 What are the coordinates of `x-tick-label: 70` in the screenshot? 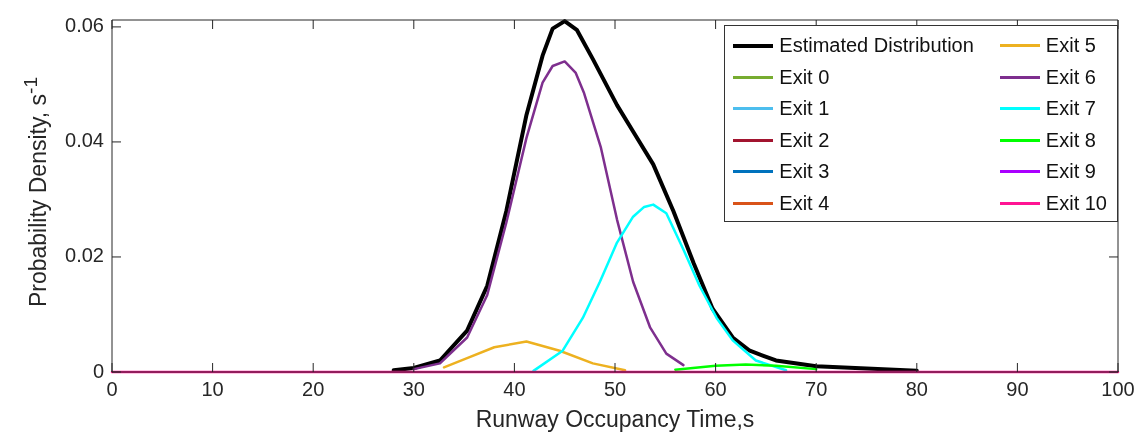 It's located at (816, 388).